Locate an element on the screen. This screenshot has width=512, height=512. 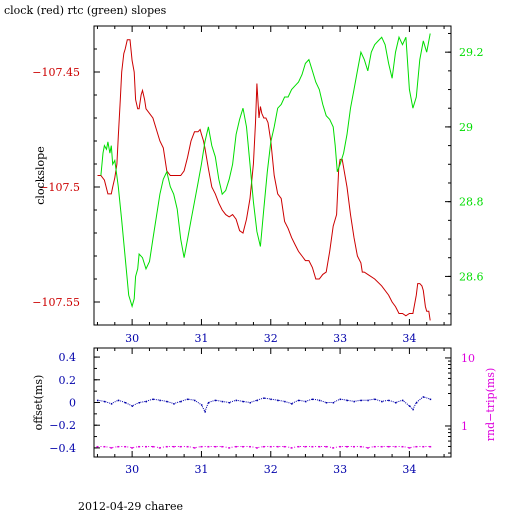
bottom-y-tick-label: −0.4 is located at coordinates (62, 448).